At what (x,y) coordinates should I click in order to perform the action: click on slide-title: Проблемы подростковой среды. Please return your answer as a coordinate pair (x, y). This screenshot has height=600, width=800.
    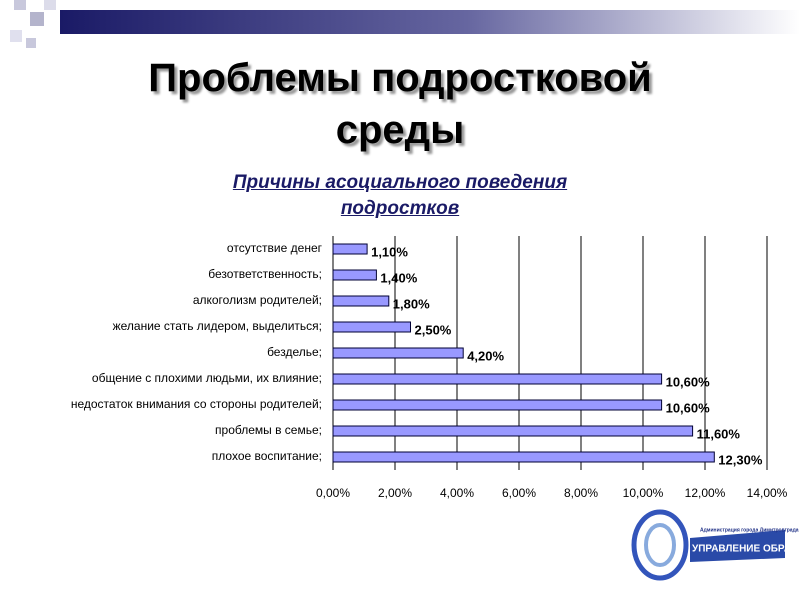
    Looking at the image, I should click on (400, 104).